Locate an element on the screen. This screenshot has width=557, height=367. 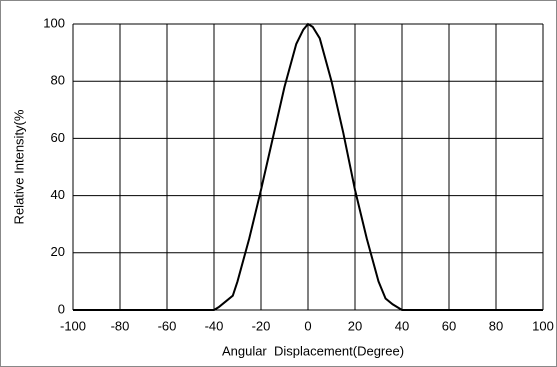
x-tick-label: -100 is located at coordinates (73, 325).